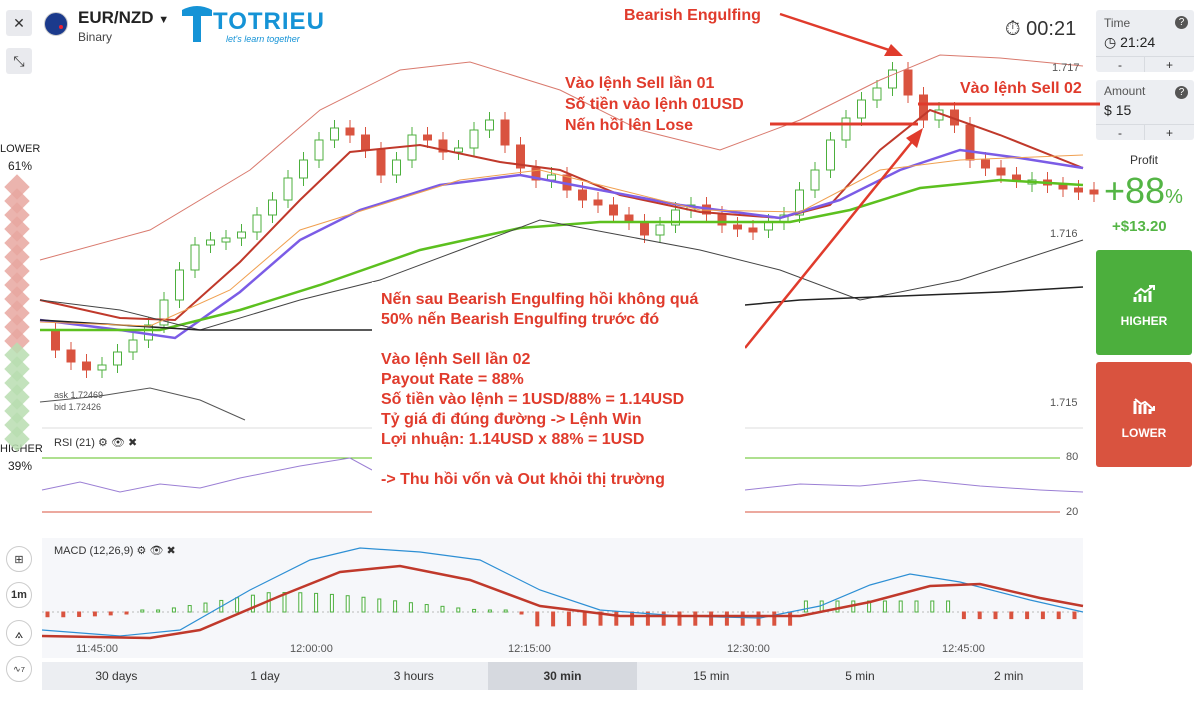 Image resolution: width=1200 pixels, height=702 pixels. Describe the element at coordinates (711, 676) in the screenshot. I see `tf-15-min: 15 min` at that location.